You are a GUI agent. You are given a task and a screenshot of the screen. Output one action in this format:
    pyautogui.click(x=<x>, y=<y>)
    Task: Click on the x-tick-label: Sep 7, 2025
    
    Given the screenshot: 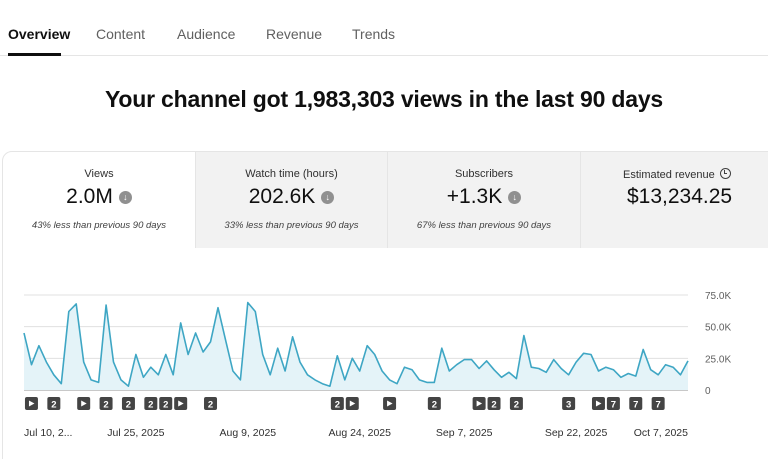 What is the action you would take?
    pyautogui.click(x=464, y=433)
    